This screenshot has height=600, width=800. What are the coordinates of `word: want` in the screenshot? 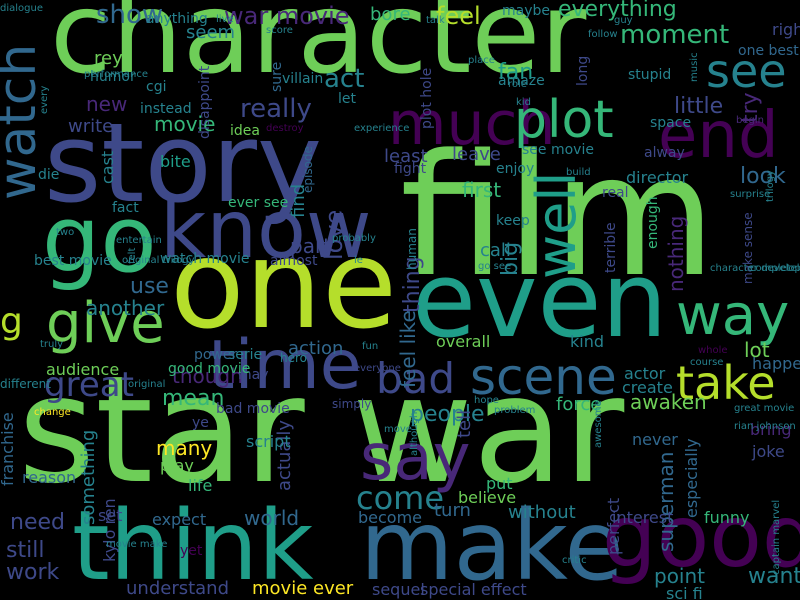 It's located at (774, 576).